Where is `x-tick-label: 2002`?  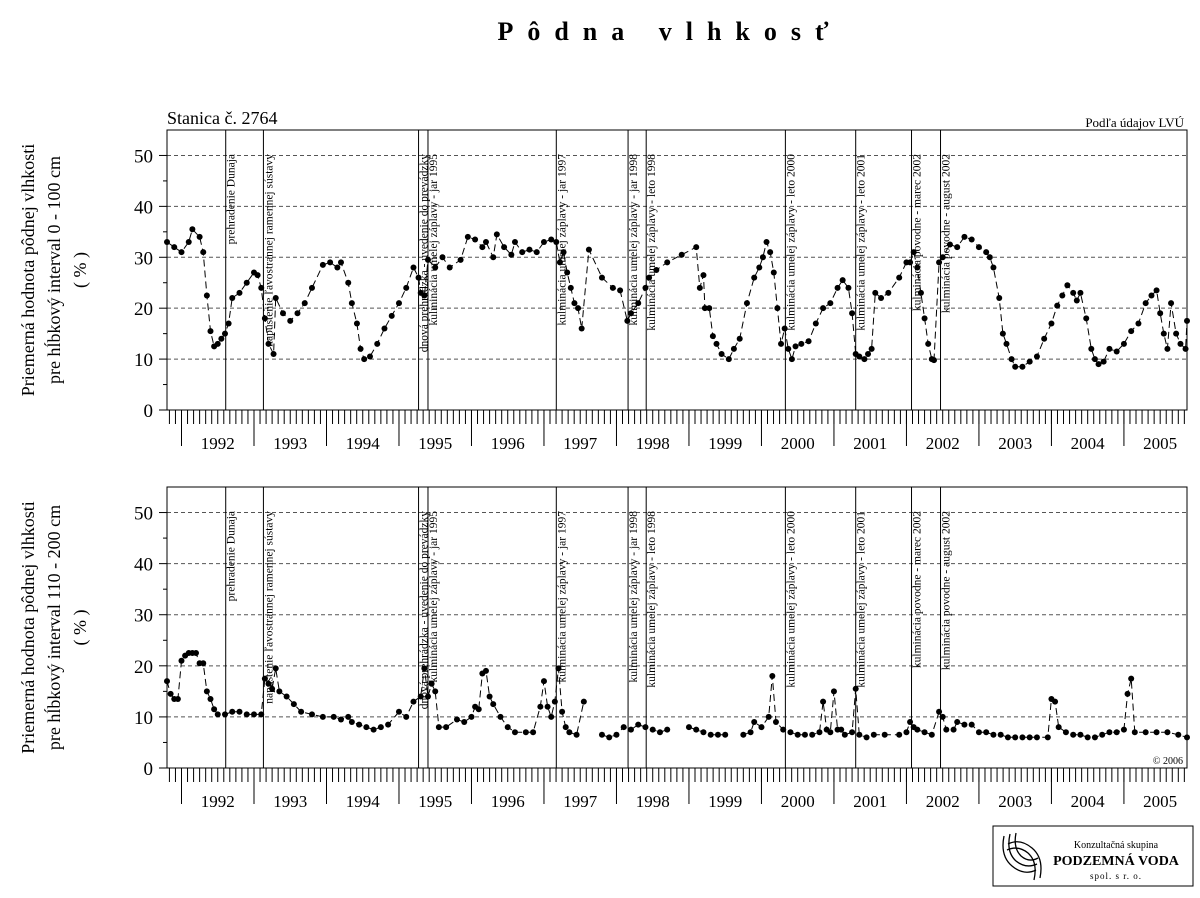 x-tick-label: 2002 is located at coordinates (943, 443).